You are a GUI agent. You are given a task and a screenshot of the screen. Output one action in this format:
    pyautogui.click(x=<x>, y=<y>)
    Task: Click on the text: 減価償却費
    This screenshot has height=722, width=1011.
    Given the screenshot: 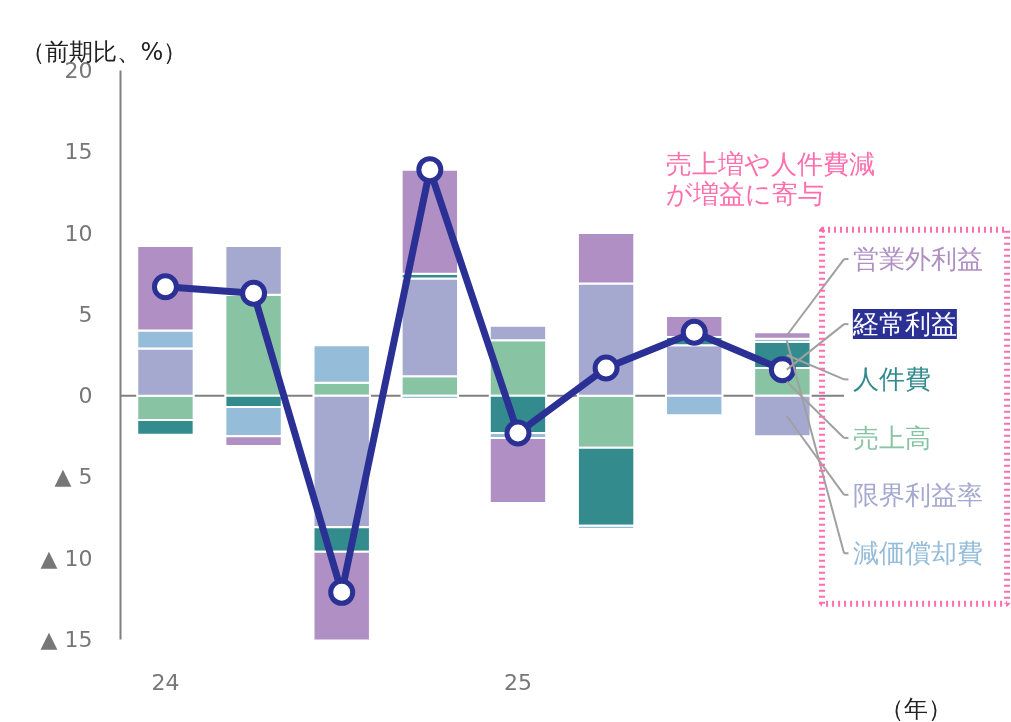 What is the action you would take?
    pyautogui.click(x=917, y=553)
    